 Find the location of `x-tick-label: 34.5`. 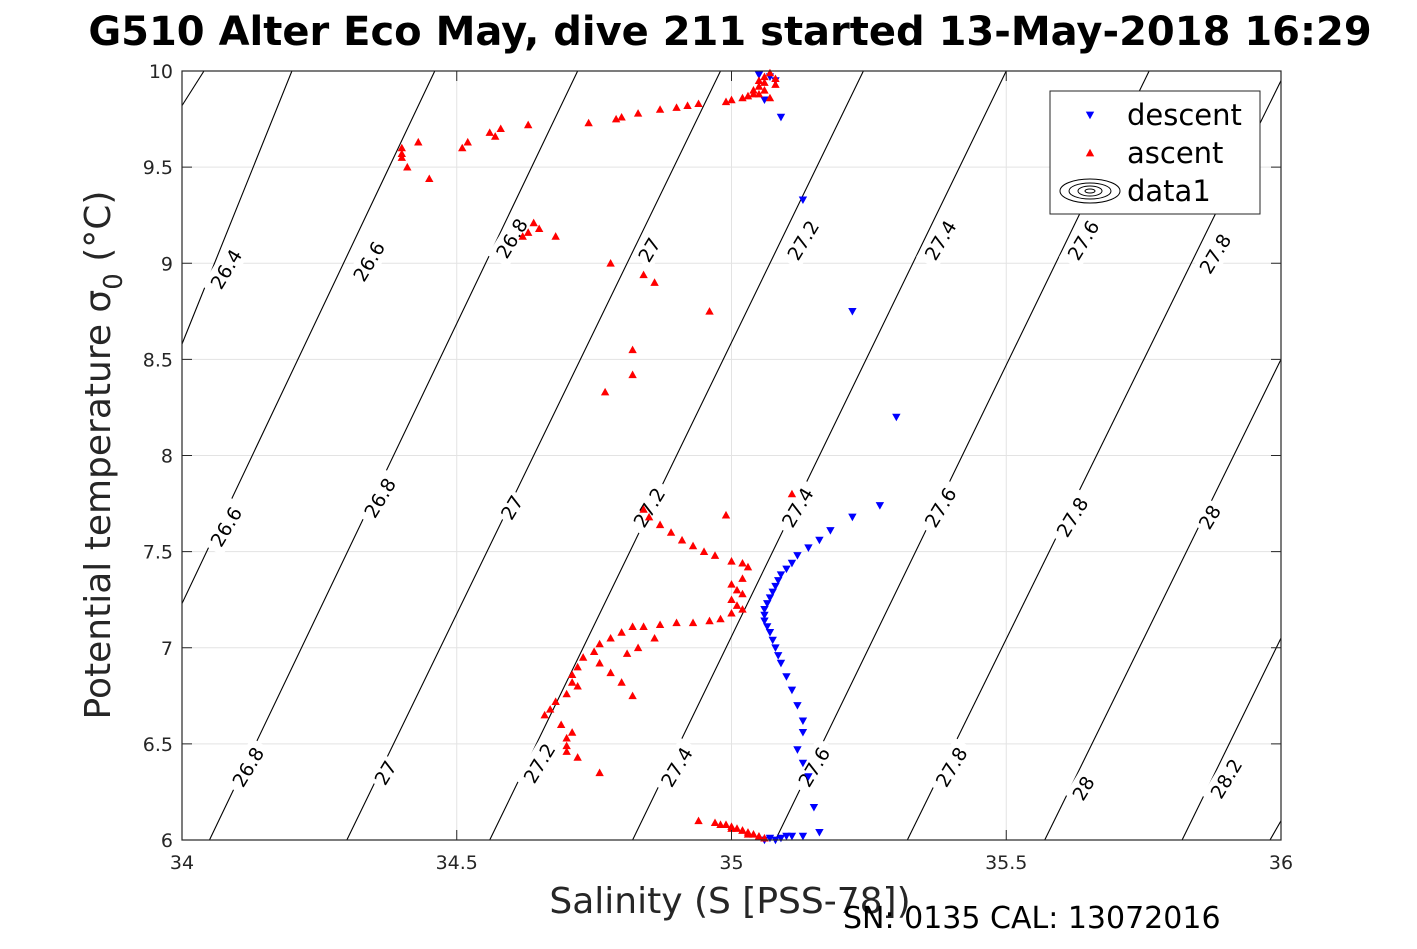

x-tick-label: 34.5 is located at coordinates (457, 863).